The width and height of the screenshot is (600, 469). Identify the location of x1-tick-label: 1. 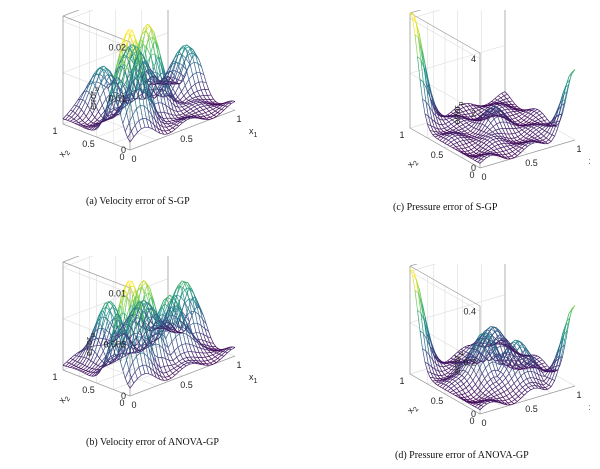
(578, 149).